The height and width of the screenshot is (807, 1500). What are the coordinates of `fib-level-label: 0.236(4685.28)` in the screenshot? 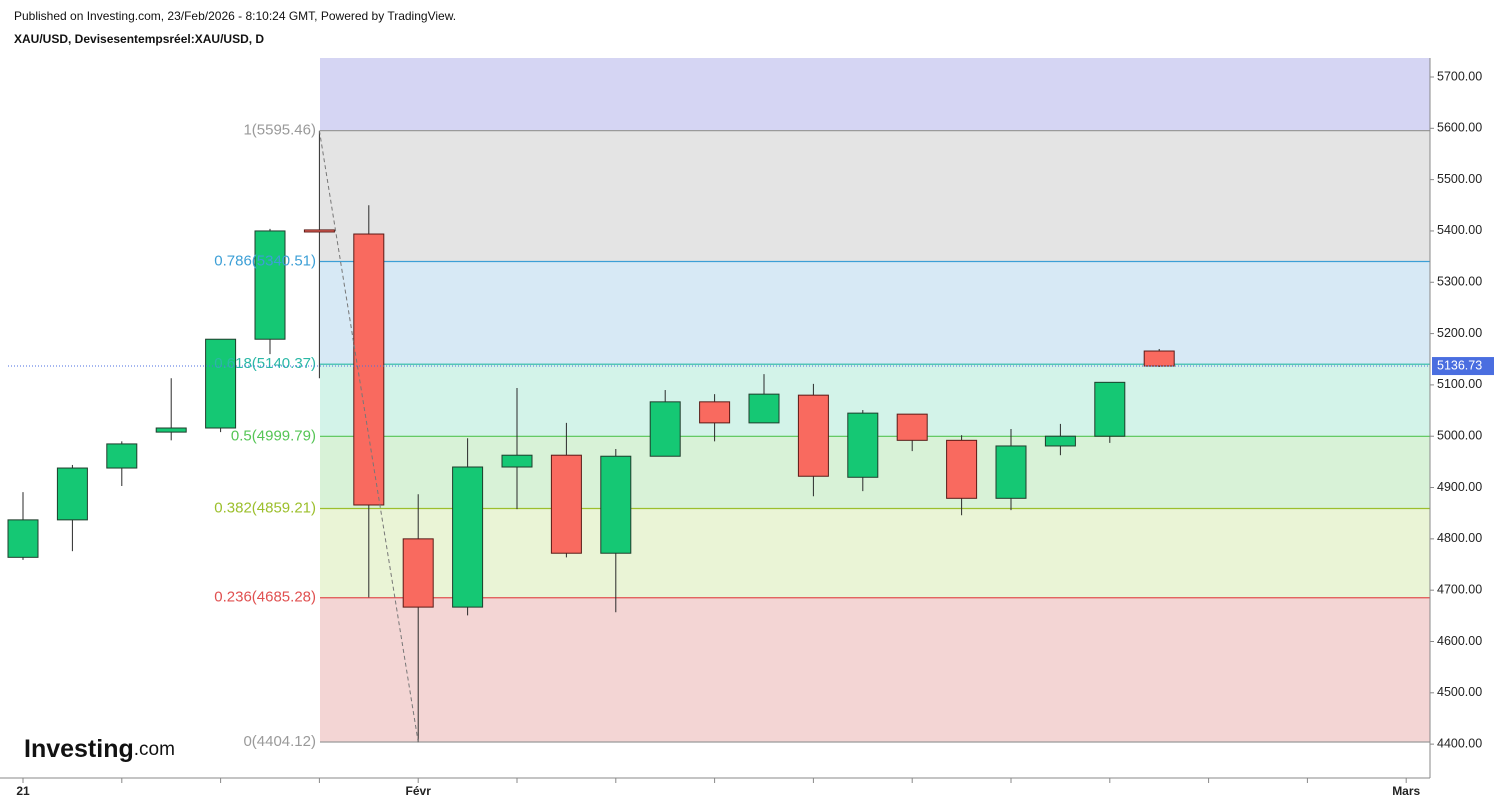 It's located at (265, 597).